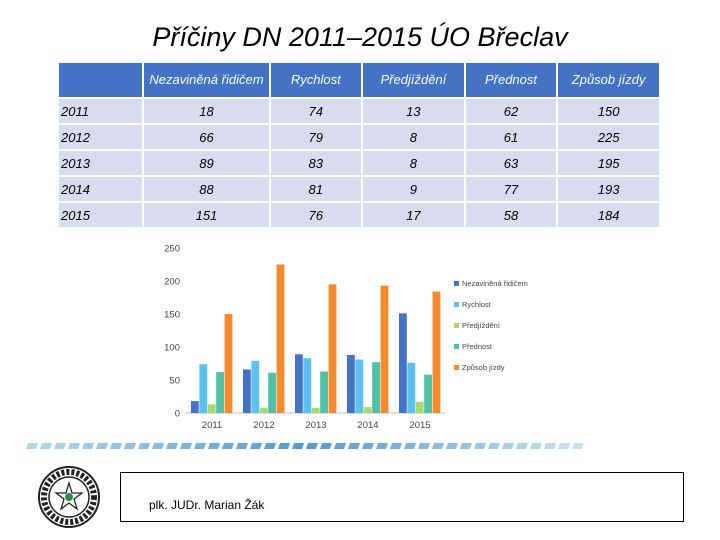  What do you see at coordinates (101, 163) in the screenshot?
I see `table-cell-year: 2013` at bounding box center [101, 163].